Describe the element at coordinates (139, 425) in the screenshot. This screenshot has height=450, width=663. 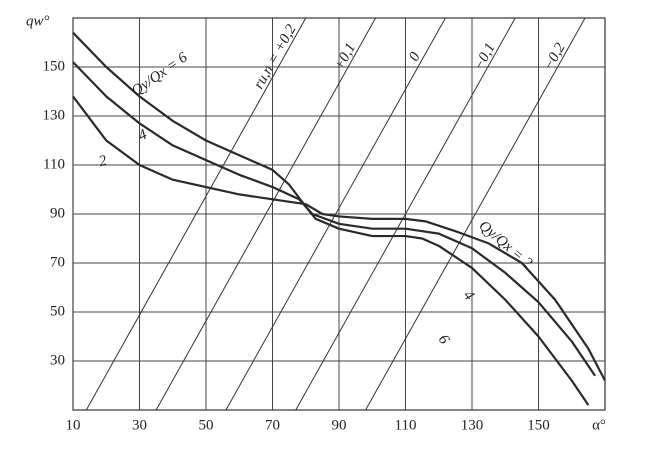
I see `x-tick-label: 30` at that location.